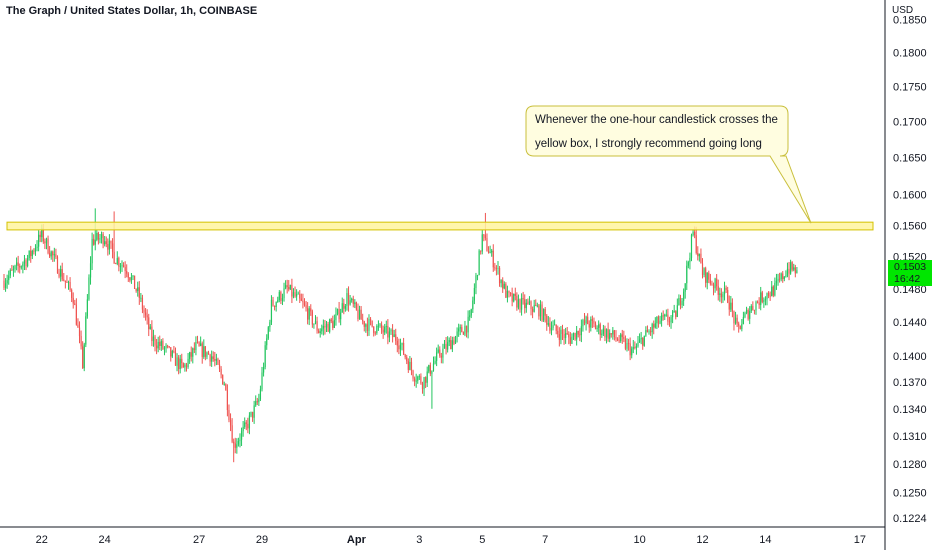 The image size is (932, 550). What do you see at coordinates (199, 540) in the screenshot?
I see `time-tick-label: 27` at bounding box center [199, 540].